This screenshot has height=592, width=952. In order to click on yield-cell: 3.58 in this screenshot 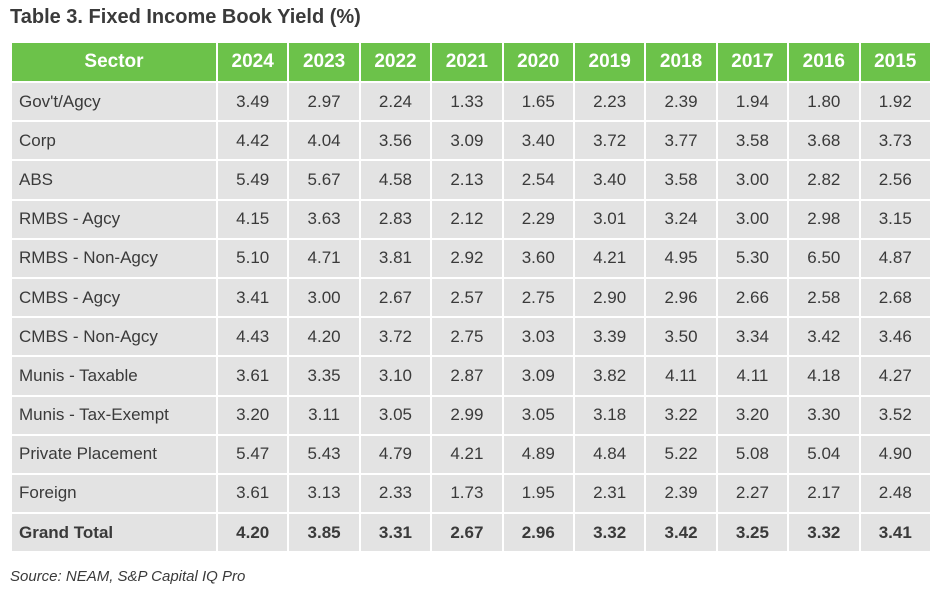, I will do `click(681, 180)`.